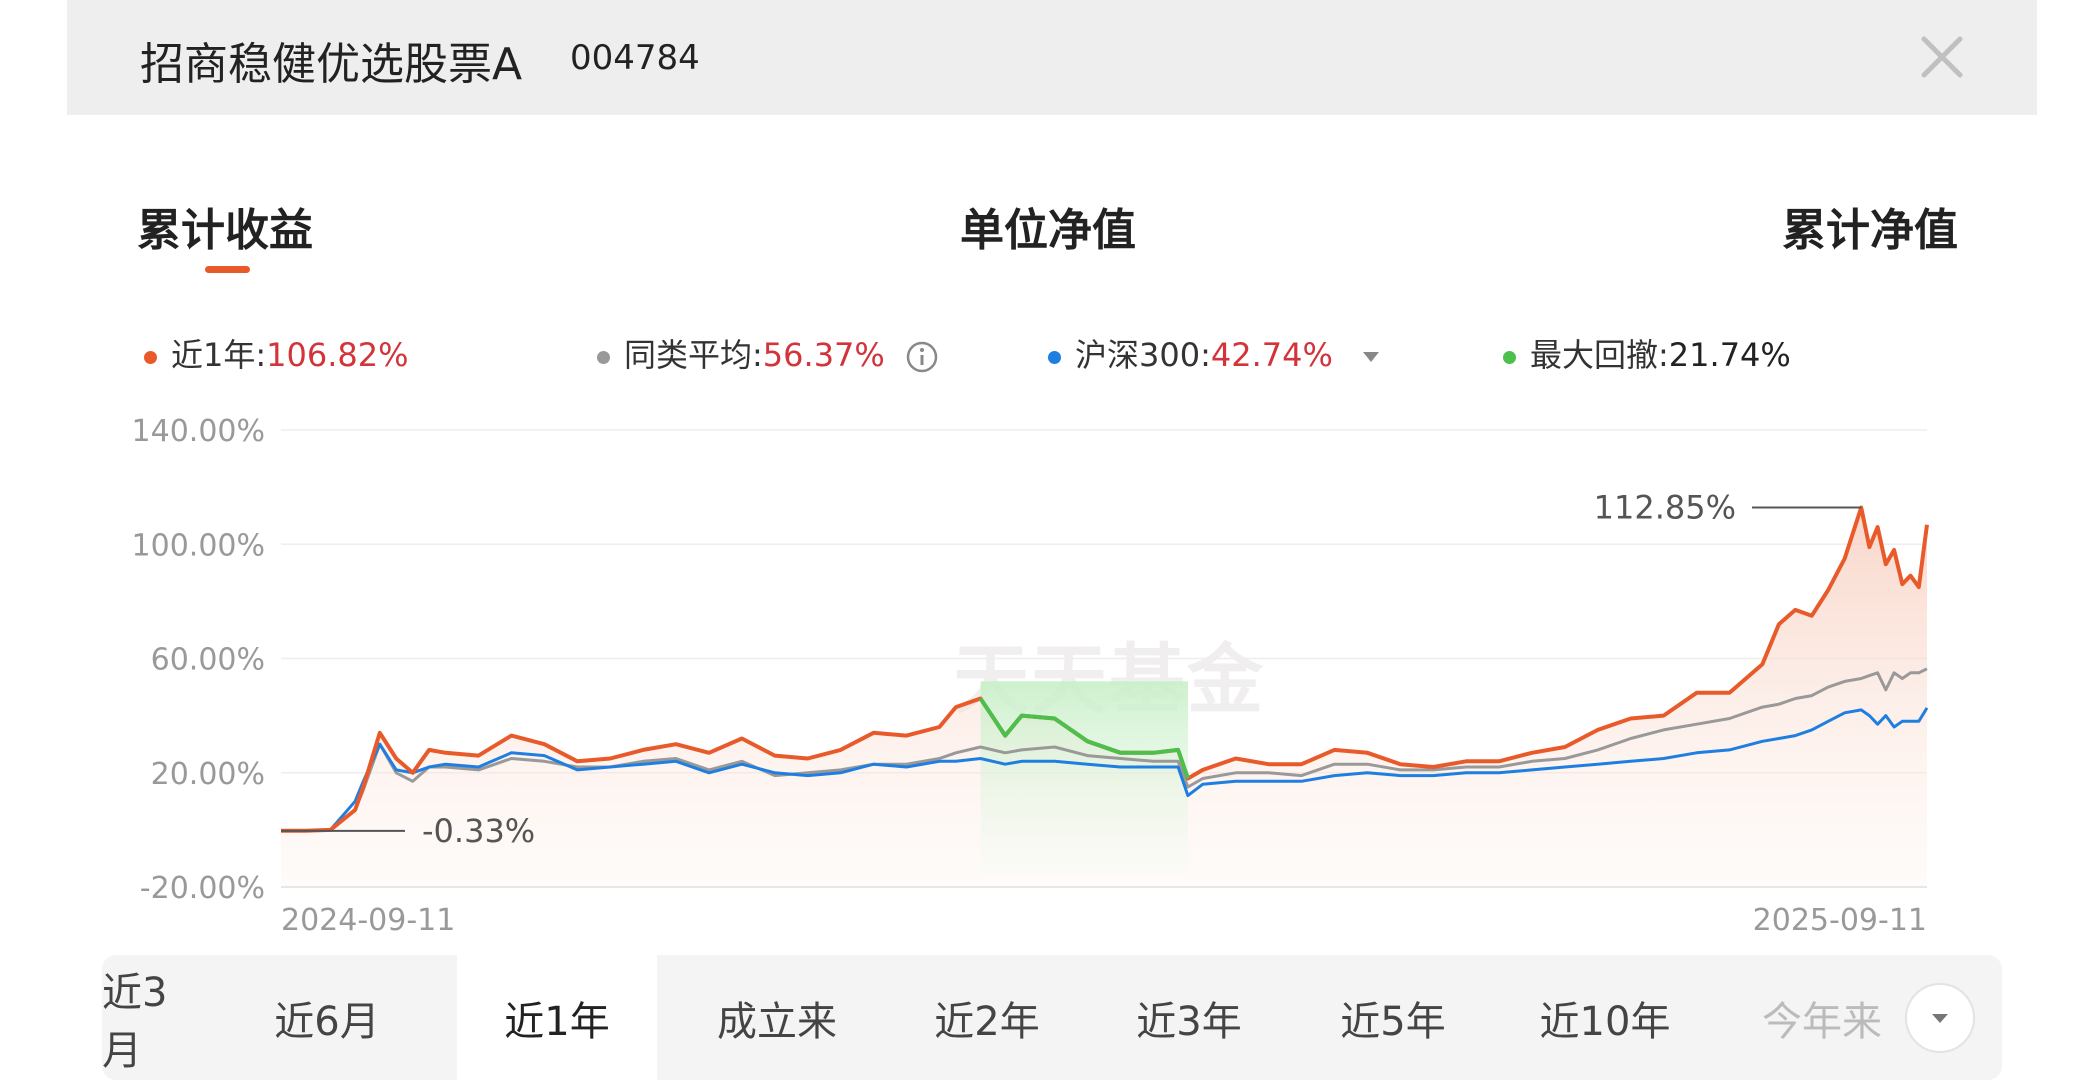  I want to click on info-icon, so click(922, 357).